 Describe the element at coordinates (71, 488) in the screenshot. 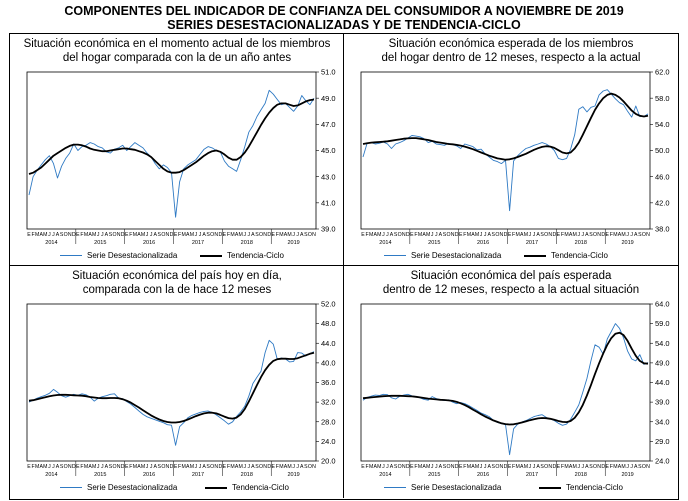

I see `legend-line-seasonal` at that location.